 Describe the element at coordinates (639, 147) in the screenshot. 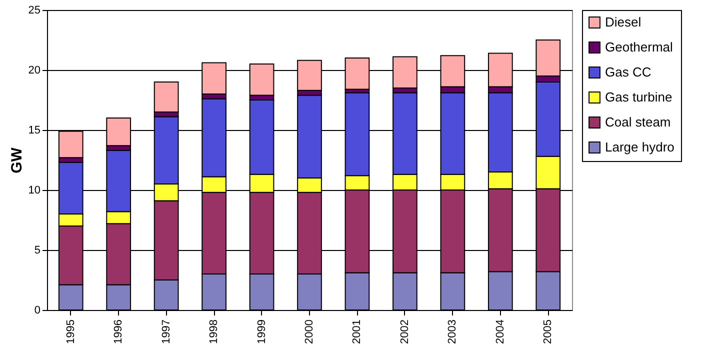

I see `legend-label: Large hydro` at that location.